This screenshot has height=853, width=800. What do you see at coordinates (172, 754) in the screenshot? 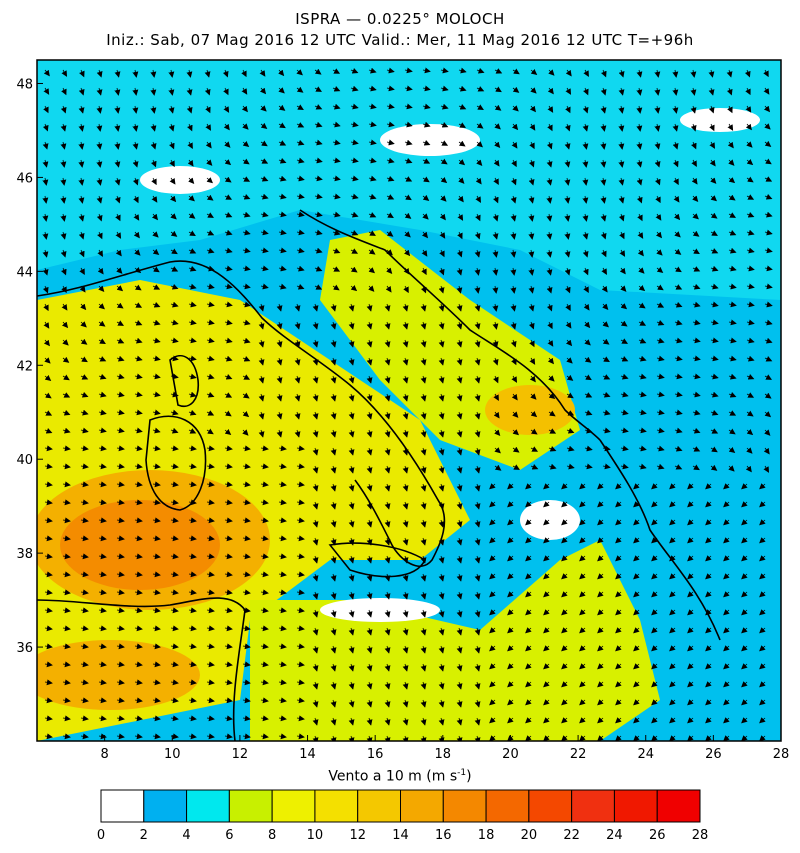
I see `lon-tick-label: 10` at bounding box center [172, 754].